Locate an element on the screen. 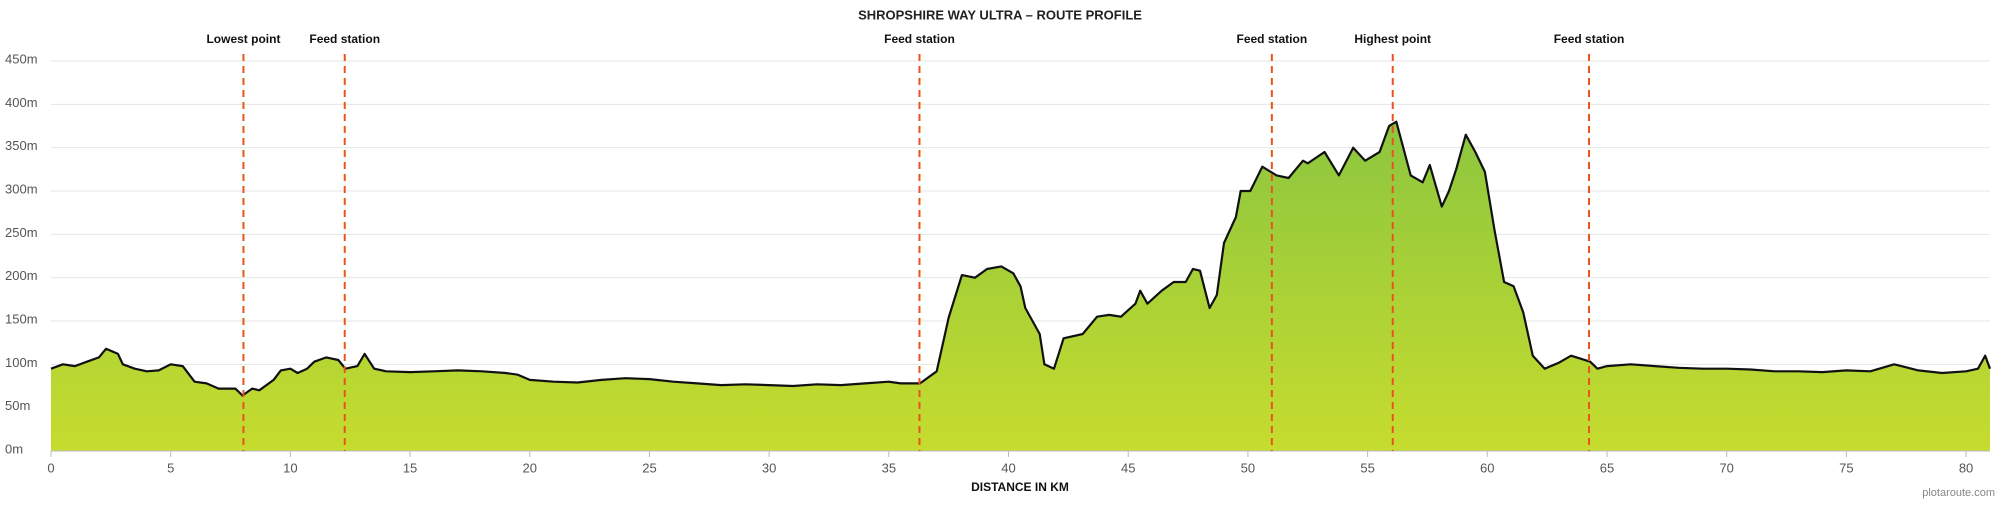  y-tick-label: 0m is located at coordinates (14, 448).